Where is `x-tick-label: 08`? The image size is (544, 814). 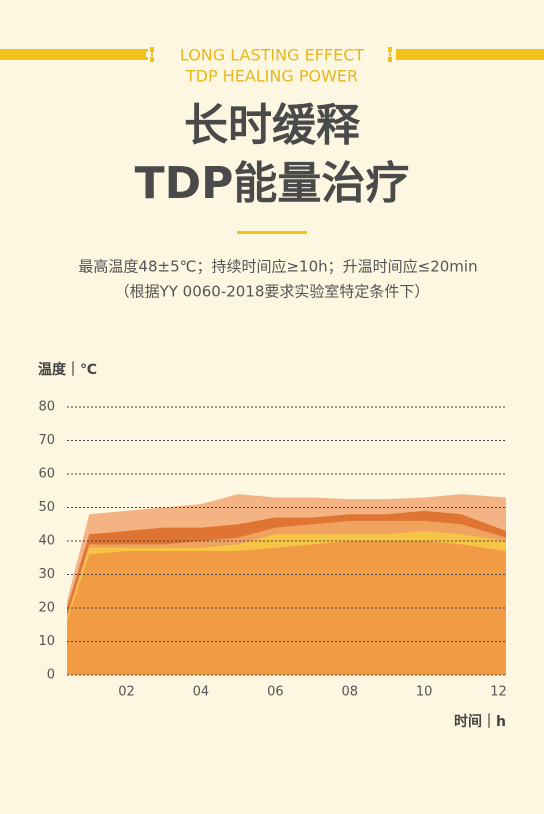
x-tick-label: 08 is located at coordinates (349, 692).